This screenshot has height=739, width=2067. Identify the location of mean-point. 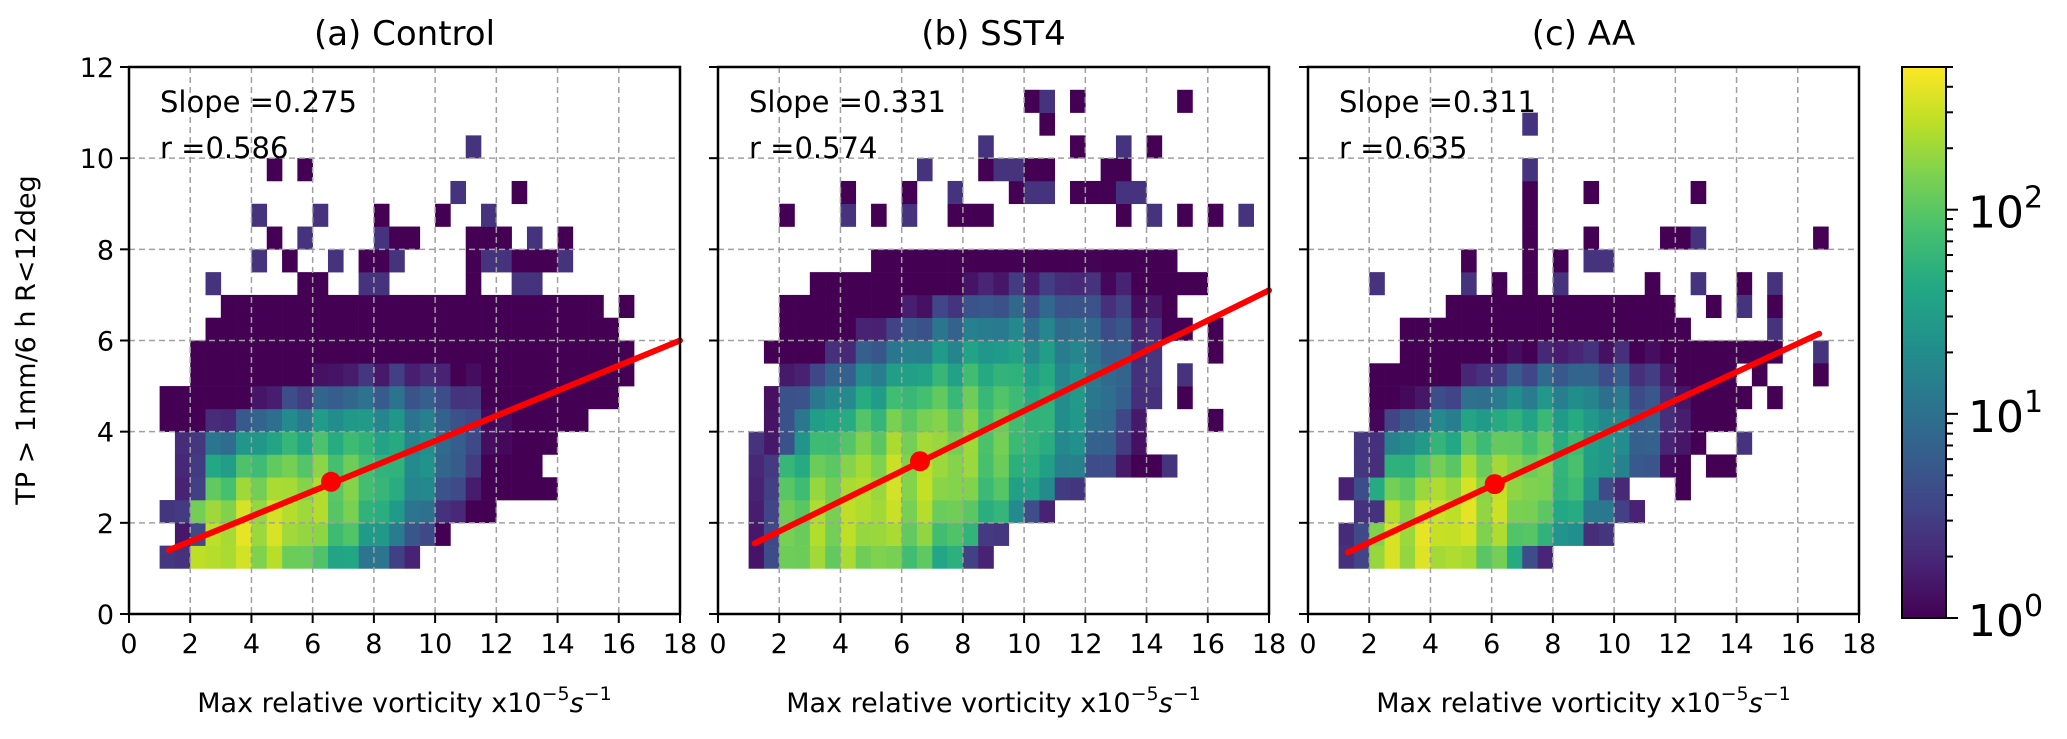
(331, 481).